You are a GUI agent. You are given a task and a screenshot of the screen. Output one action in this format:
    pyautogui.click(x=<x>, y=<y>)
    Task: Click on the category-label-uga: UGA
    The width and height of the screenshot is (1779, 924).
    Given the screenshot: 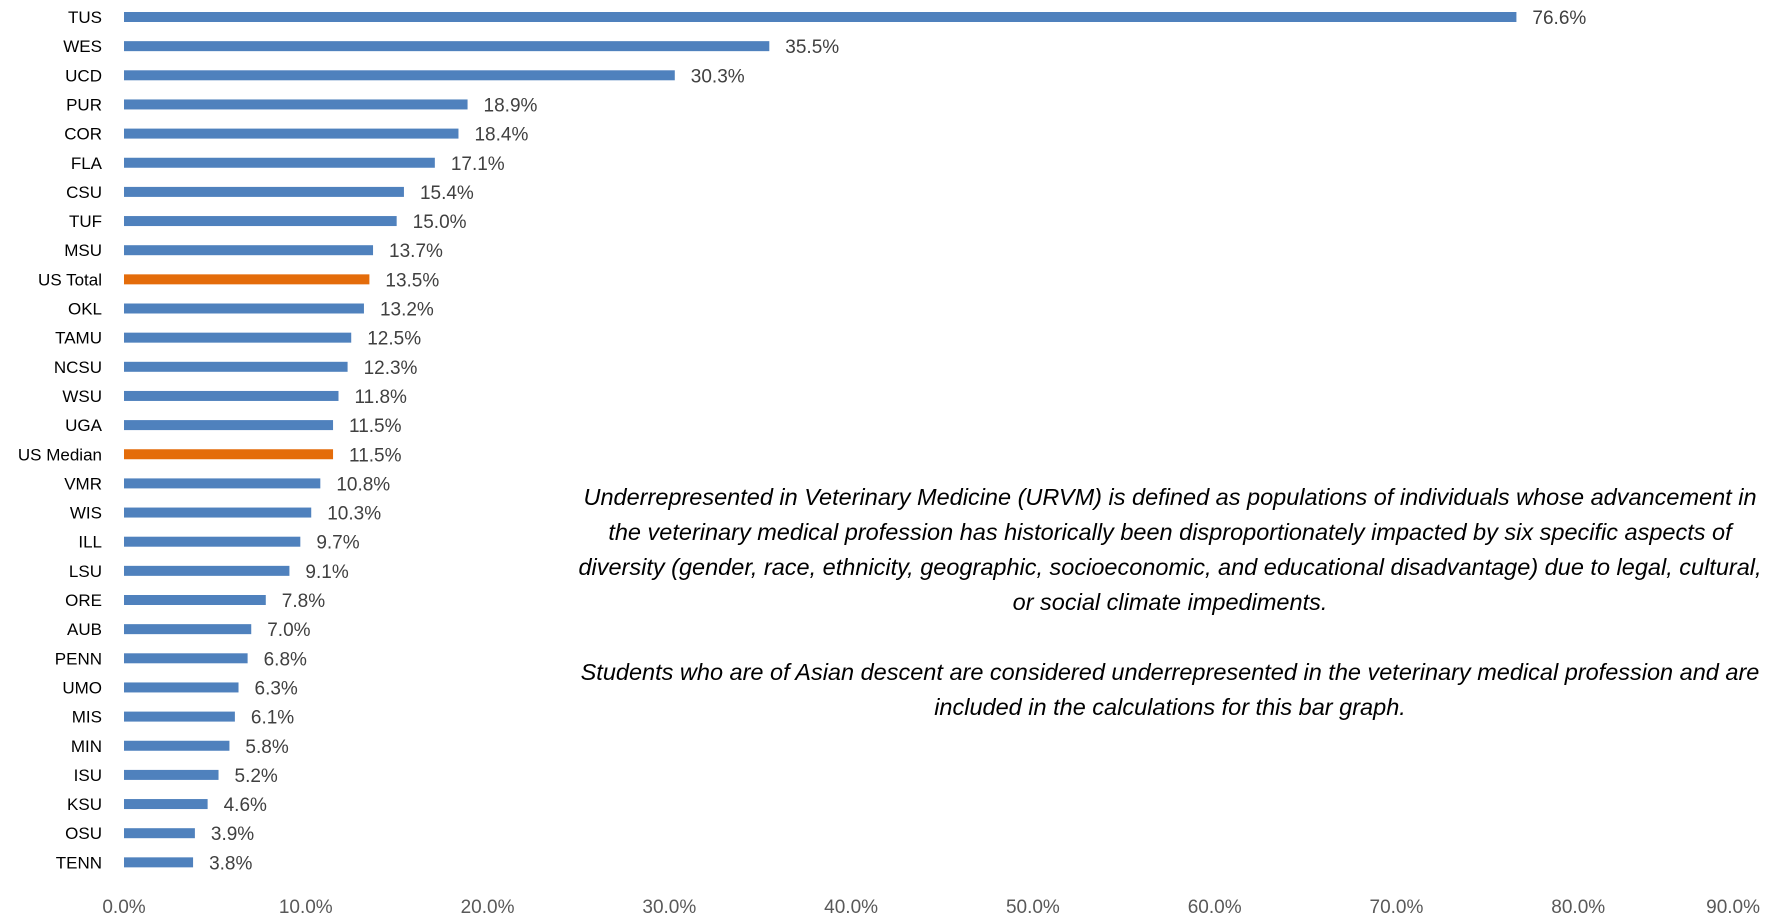 What is the action you would take?
    pyautogui.click(x=84, y=425)
    